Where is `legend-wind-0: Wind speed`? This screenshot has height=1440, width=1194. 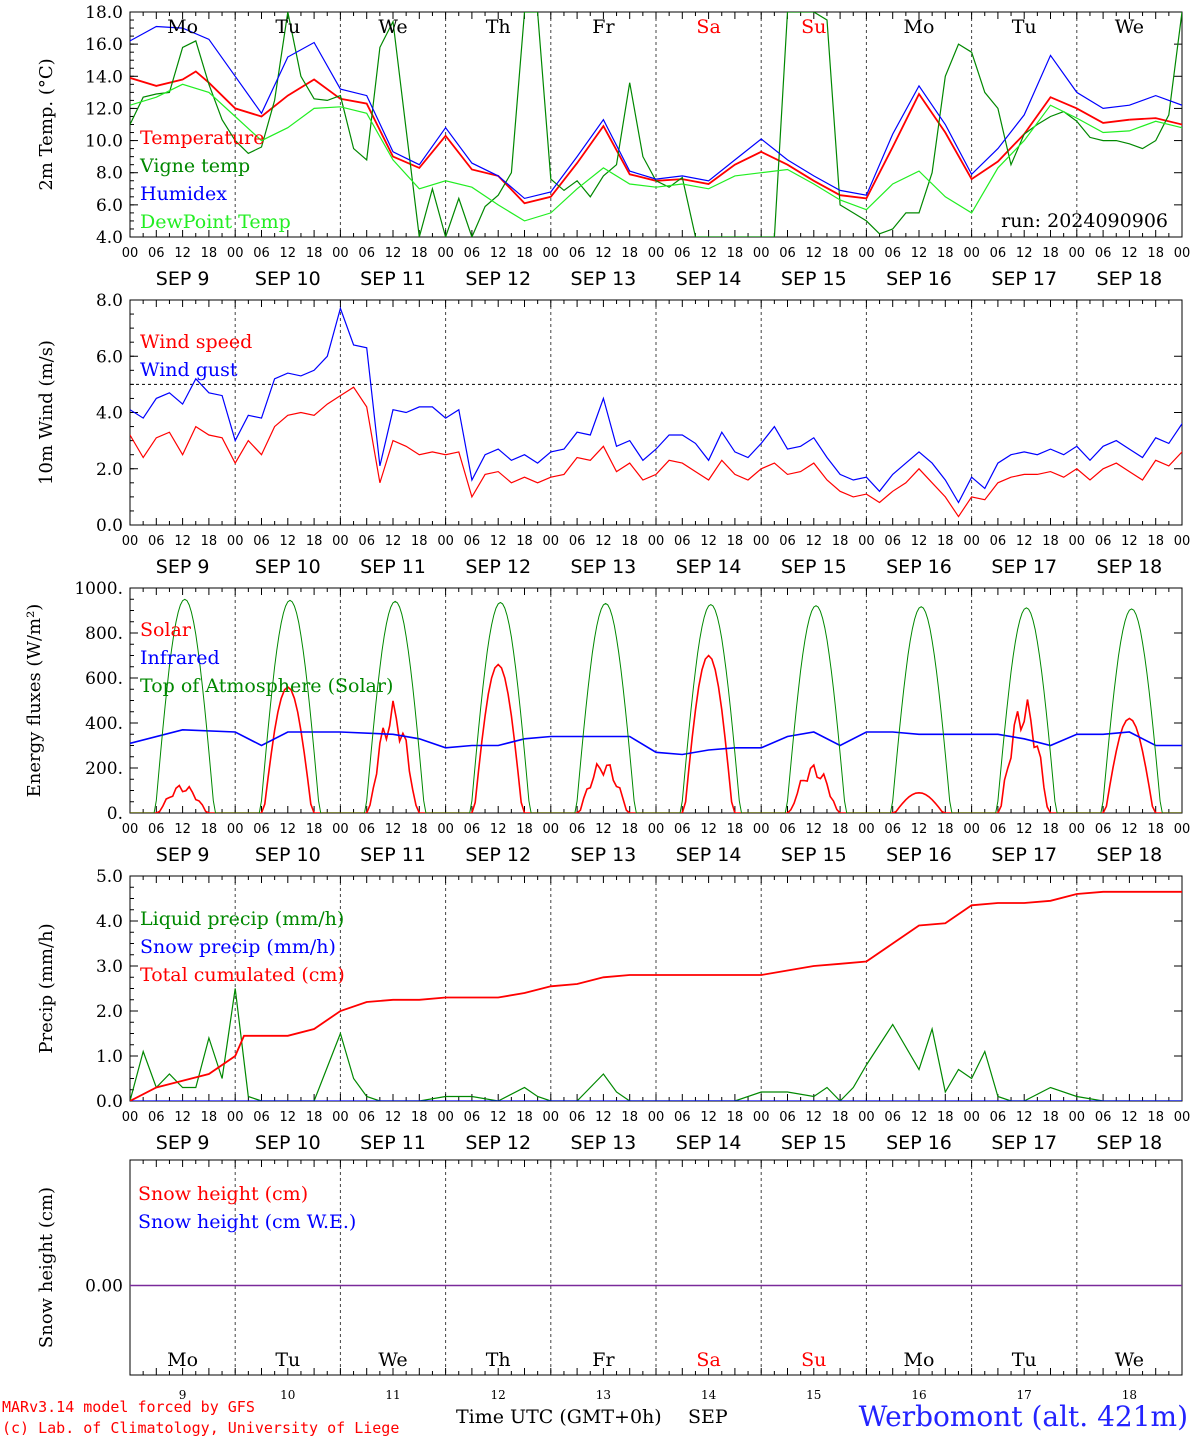
legend-wind-0: Wind speed is located at coordinates (196, 342).